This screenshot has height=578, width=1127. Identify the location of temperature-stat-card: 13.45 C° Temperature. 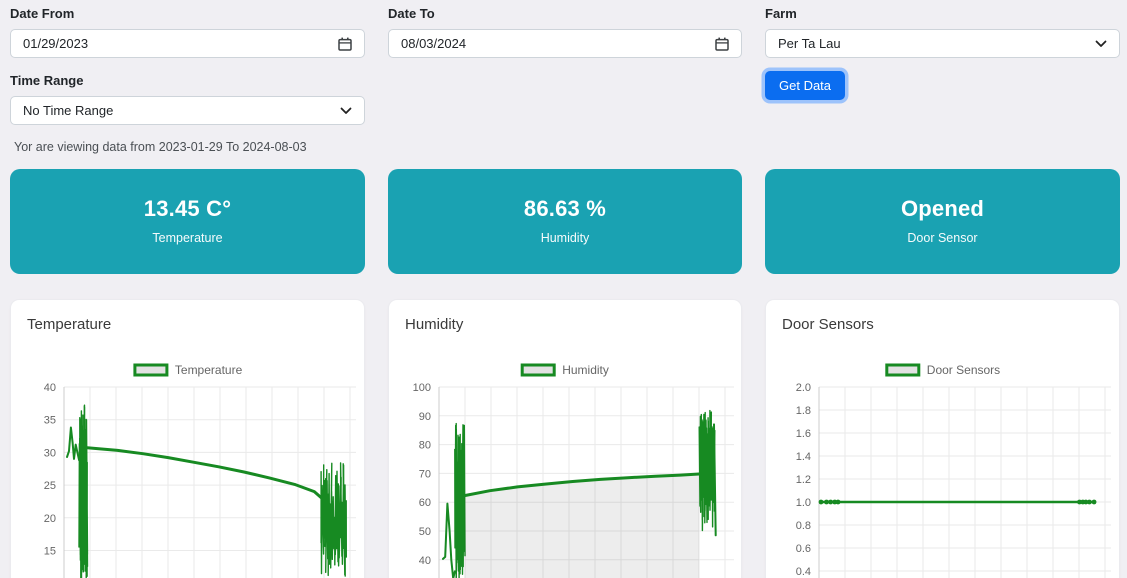
(187, 221).